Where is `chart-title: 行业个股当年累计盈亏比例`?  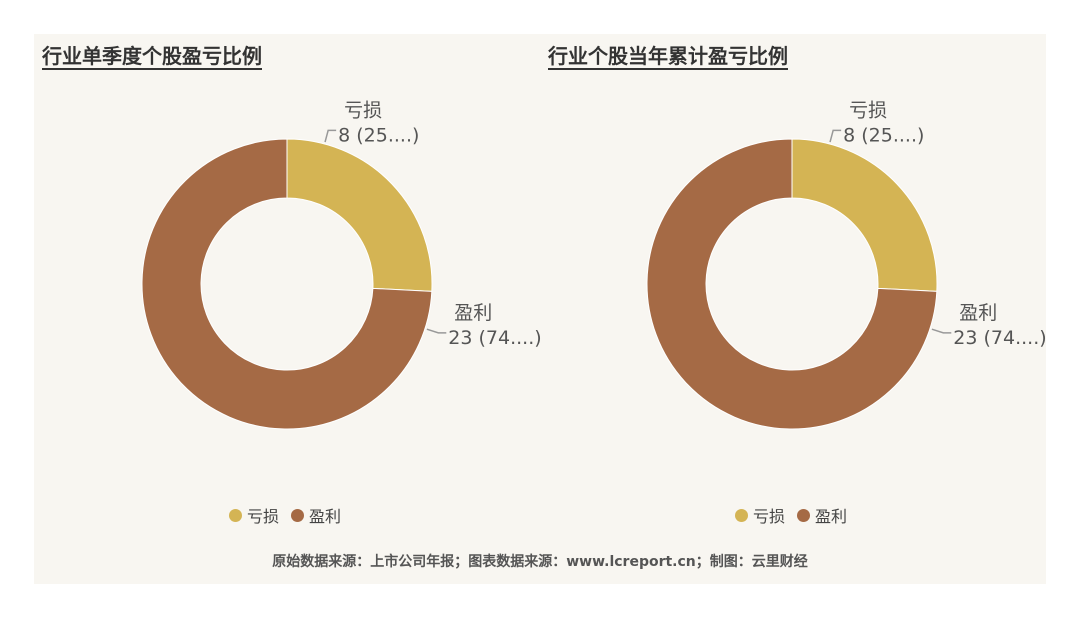
chart-title: 行业个股当年累计盈亏比例 is located at coordinates (668, 56).